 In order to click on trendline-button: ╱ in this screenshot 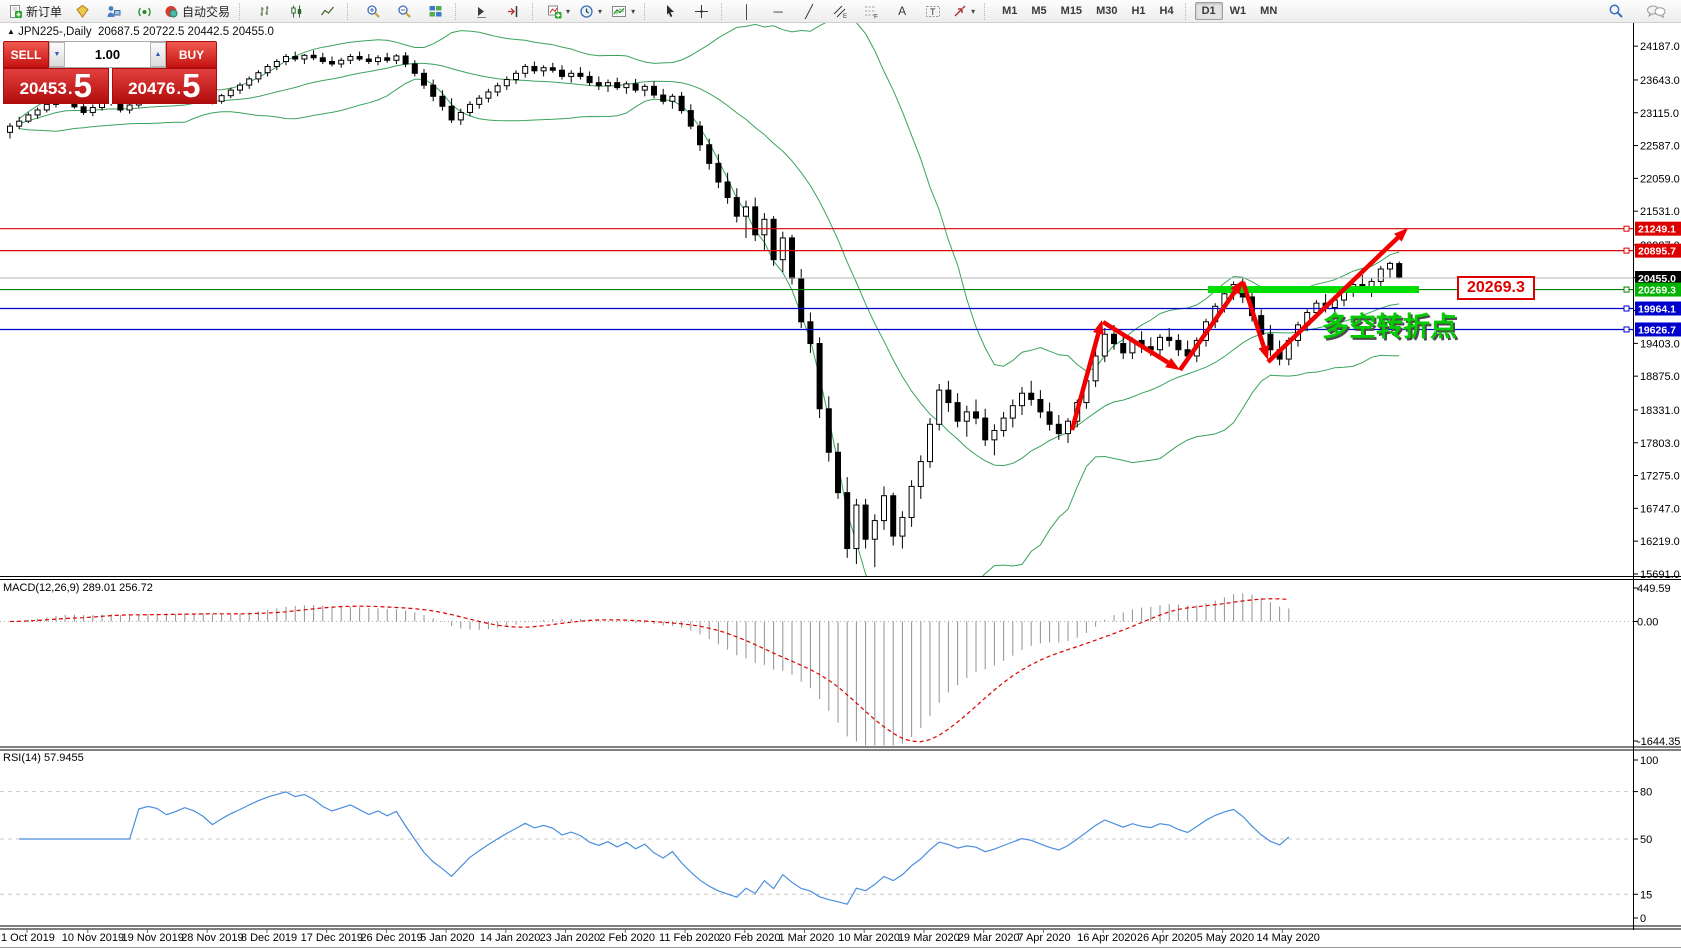, I will do `click(809, 11)`.